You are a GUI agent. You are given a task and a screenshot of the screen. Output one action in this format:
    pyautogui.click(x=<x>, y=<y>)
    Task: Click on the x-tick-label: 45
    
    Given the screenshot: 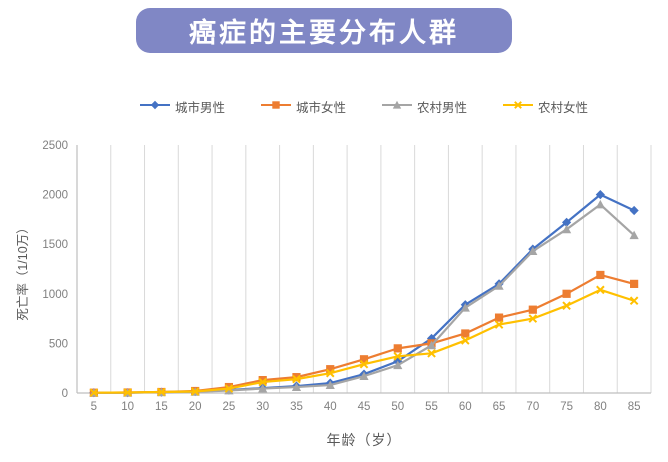 What is the action you would take?
    pyautogui.click(x=364, y=407)
    